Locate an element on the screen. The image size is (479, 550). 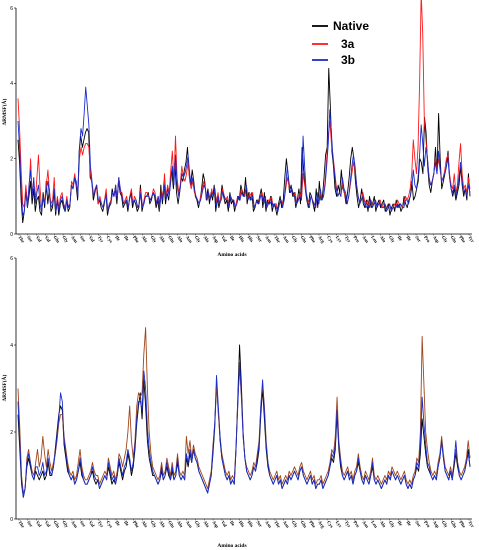
legend-label-3a: 3a is located at coordinates (348, 44).